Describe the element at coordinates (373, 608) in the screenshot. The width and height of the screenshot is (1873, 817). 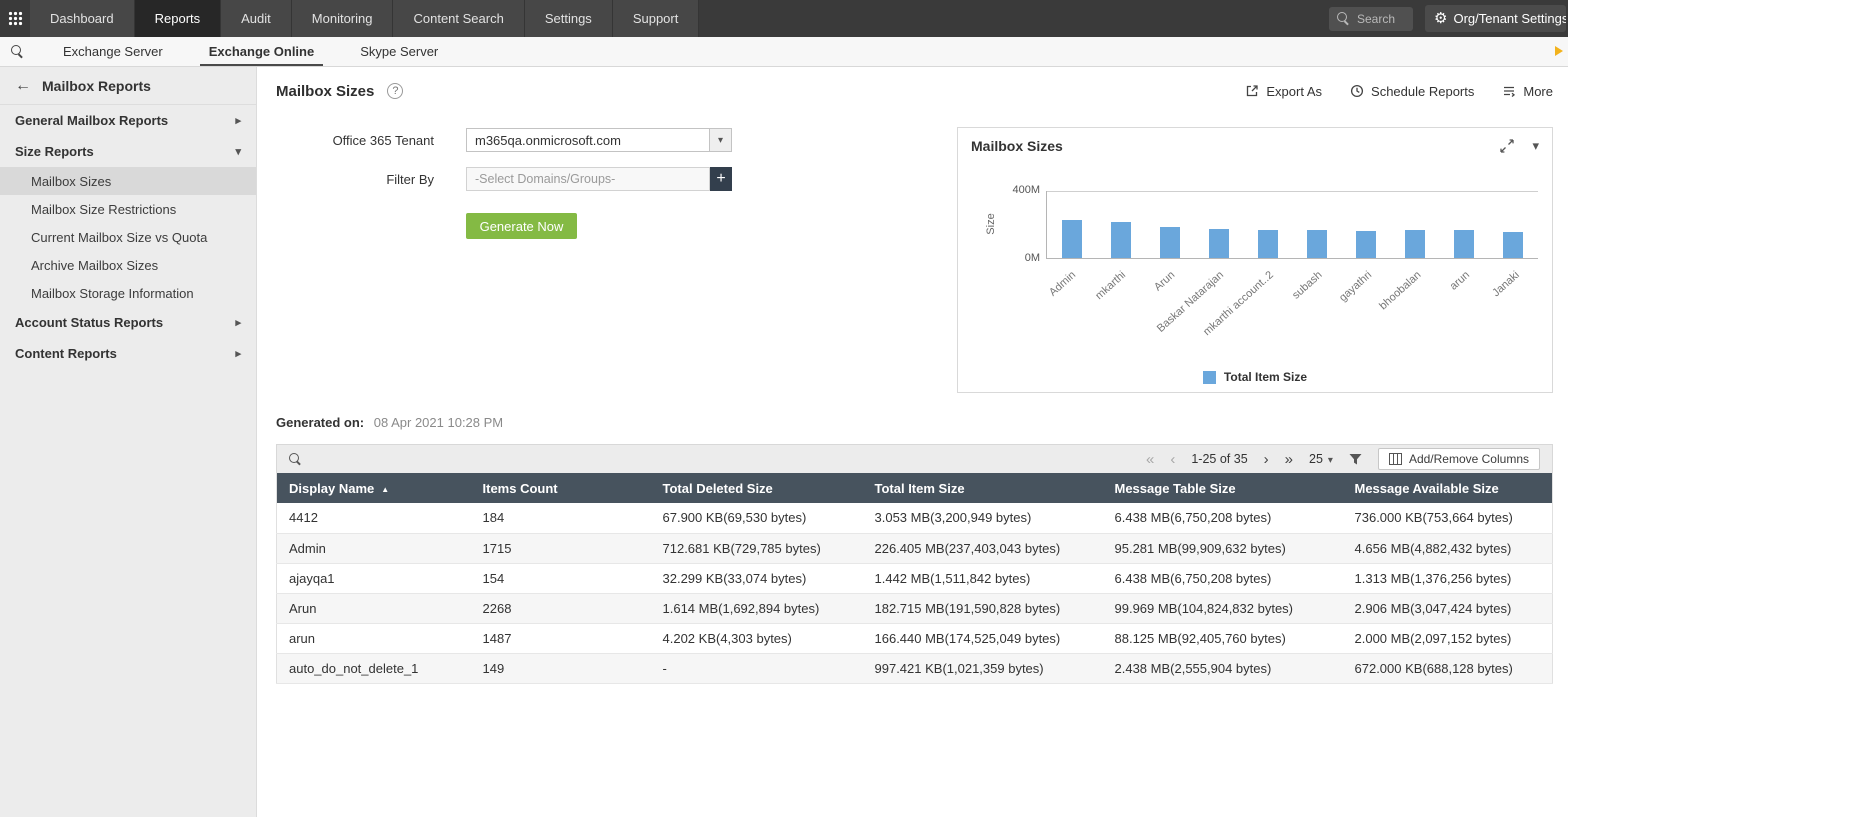
I see `cell-display-name: Arun` at that location.